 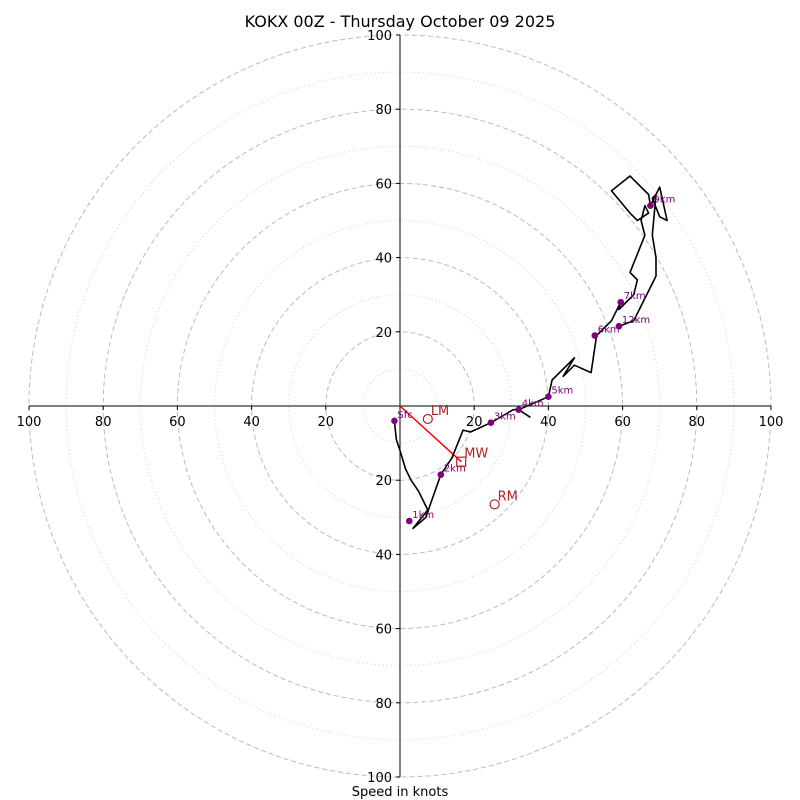 I want to click on height-marker-4km, so click(x=519, y=410).